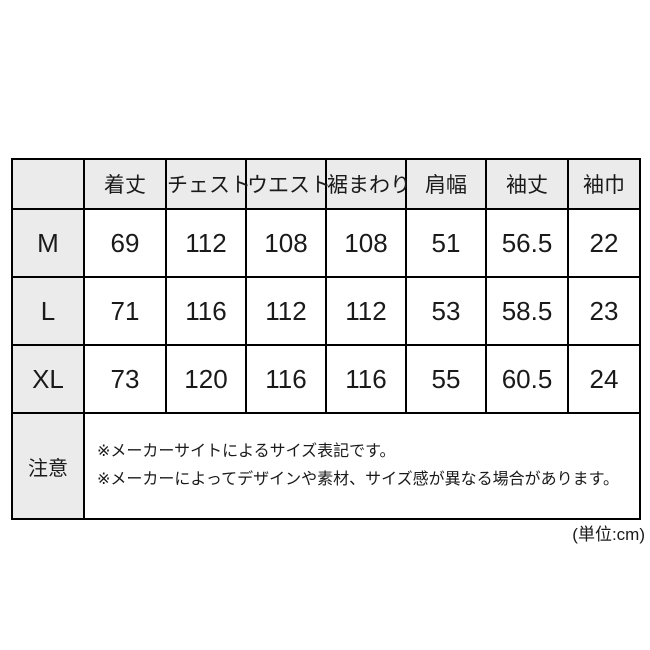  I want to click on table-row-l: L 71 116 112 112 53 58.5 23, so click(326, 311).